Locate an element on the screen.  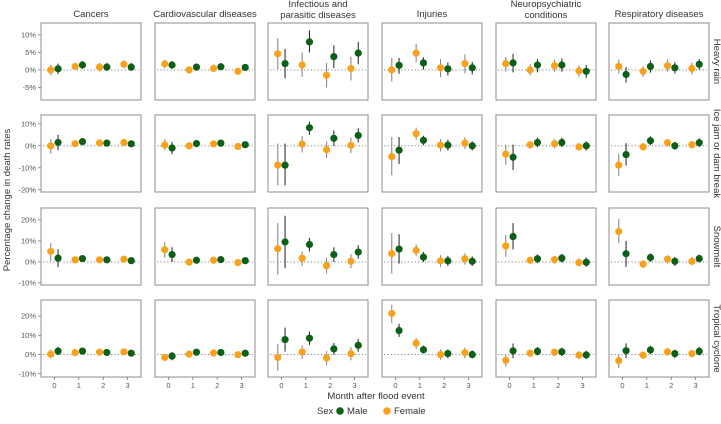
column-title: Injuries is located at coordinates (432, 14).